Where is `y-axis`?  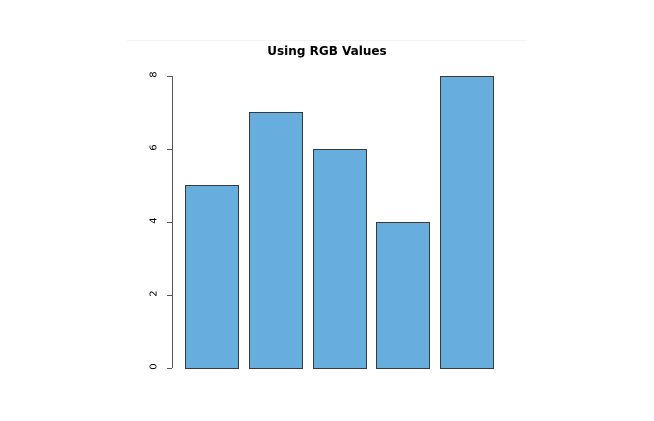 y-axis is located at coordinates (172, 222).